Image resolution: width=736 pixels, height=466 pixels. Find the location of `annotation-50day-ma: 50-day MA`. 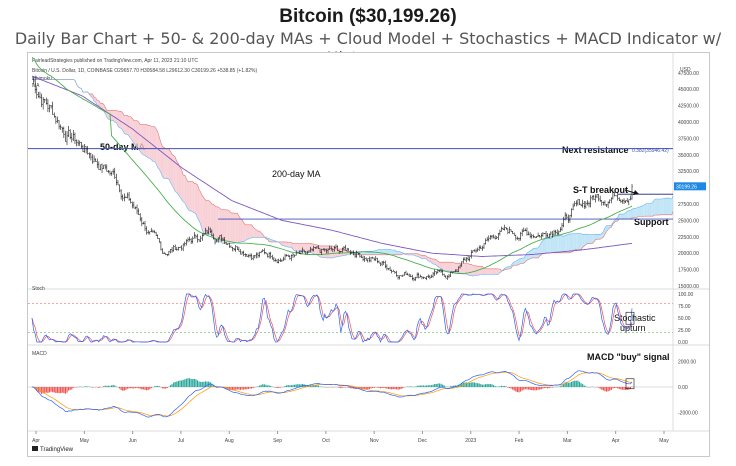

annotation-50day-ma: 50-day MA is located at coordinates (123, 147).